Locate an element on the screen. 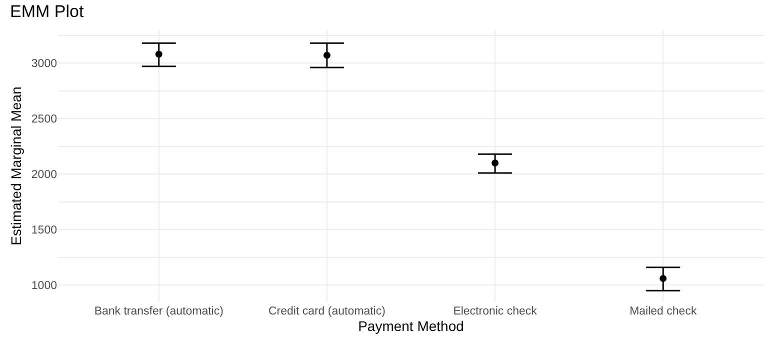 Image resolution: width=772 pixels, height=345 pixels. x-tick-label: Mailed check is located at coordinates (663, 312).